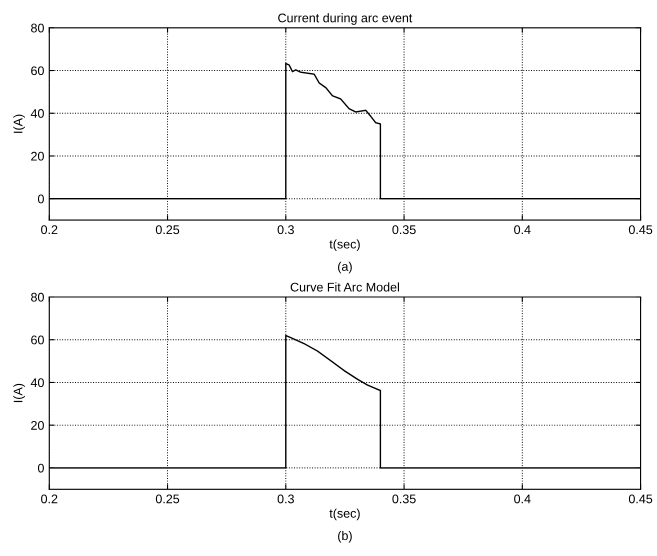 This screenshot has height=556, width=657. Describe the element at coordinates (344, 287) in the screenshot. I see `chart-title: Curve Fit Arc Model` at that location.